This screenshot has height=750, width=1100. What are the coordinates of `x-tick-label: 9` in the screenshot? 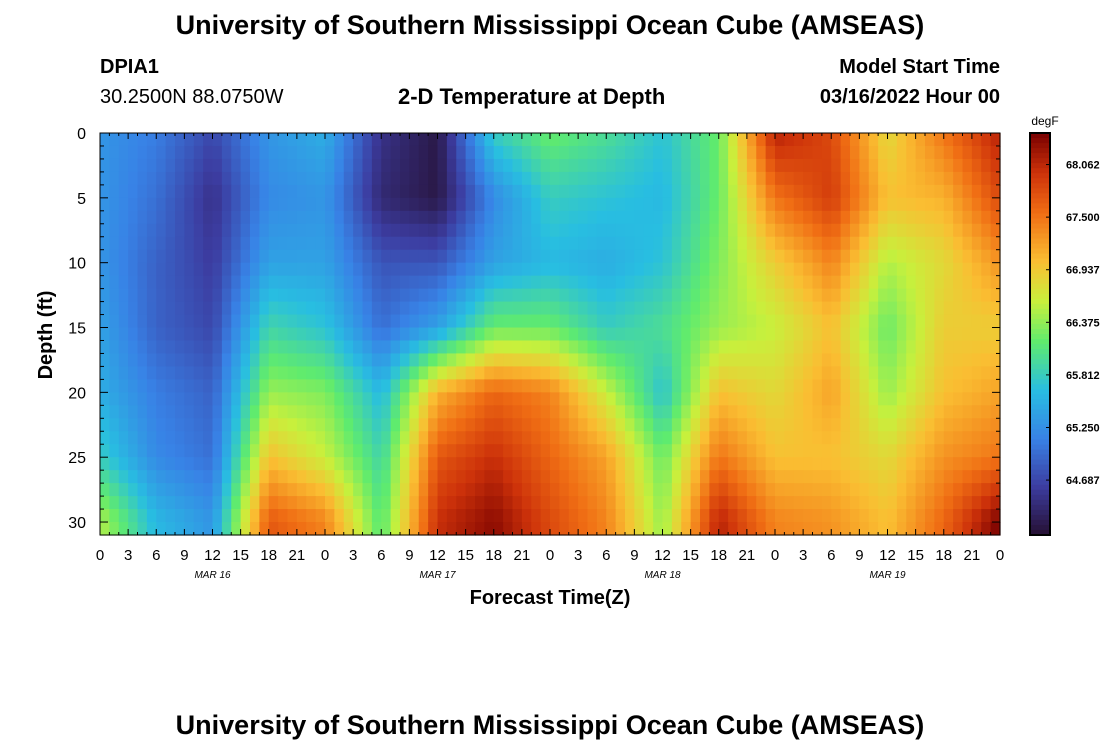 It's located at (634, 555).